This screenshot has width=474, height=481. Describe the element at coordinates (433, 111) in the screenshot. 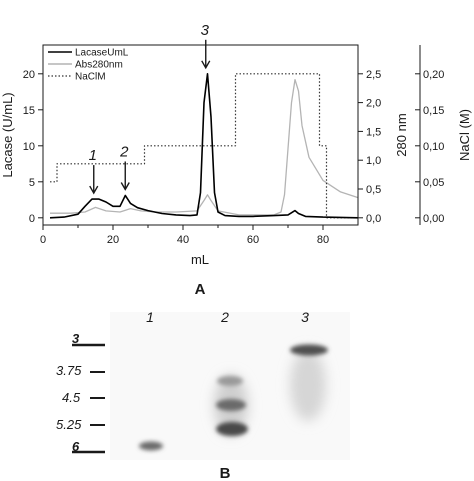

I see `y-tick-label-nacl: 0,15` at that location.